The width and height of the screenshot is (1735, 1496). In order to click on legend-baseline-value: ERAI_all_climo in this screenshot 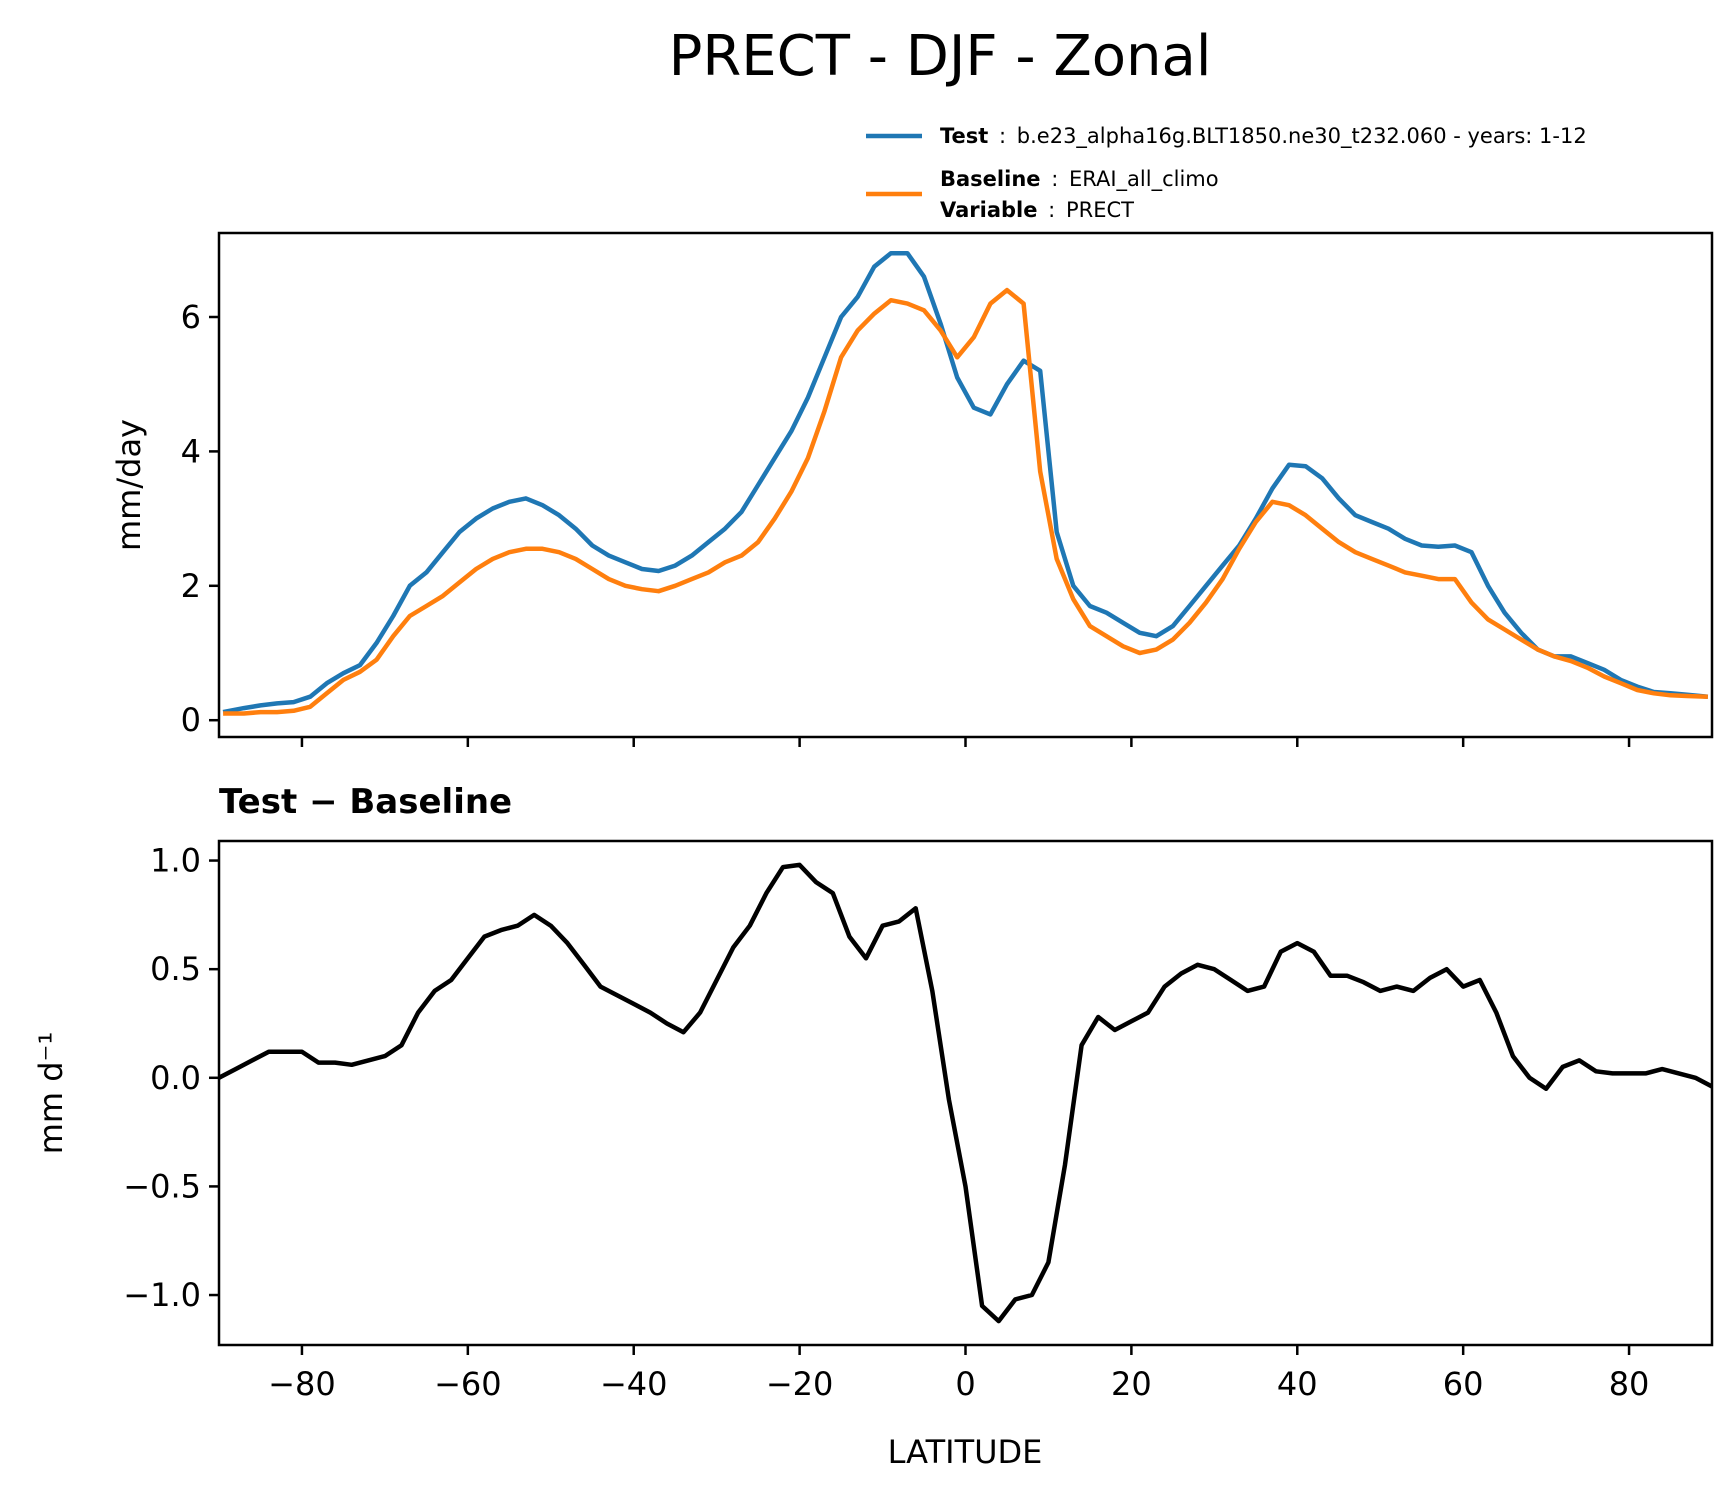, I will do `click(1144, 179)`.